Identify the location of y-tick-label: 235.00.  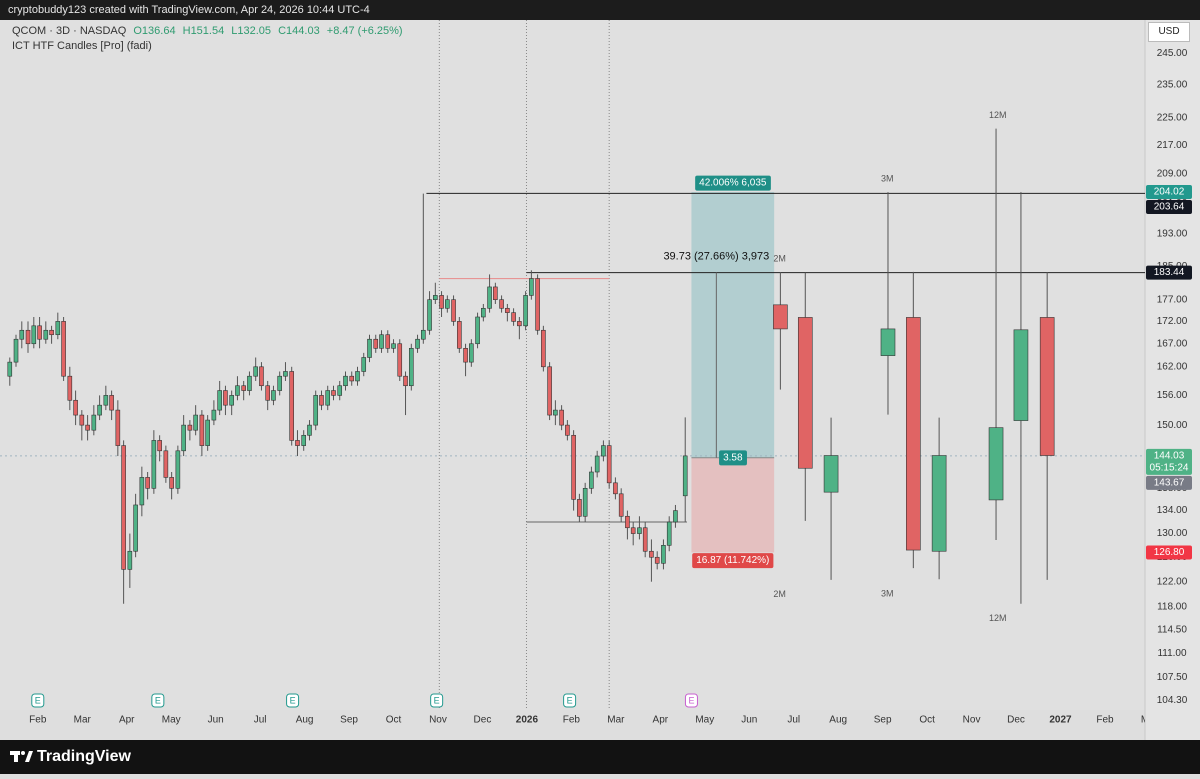
(1172, 85).